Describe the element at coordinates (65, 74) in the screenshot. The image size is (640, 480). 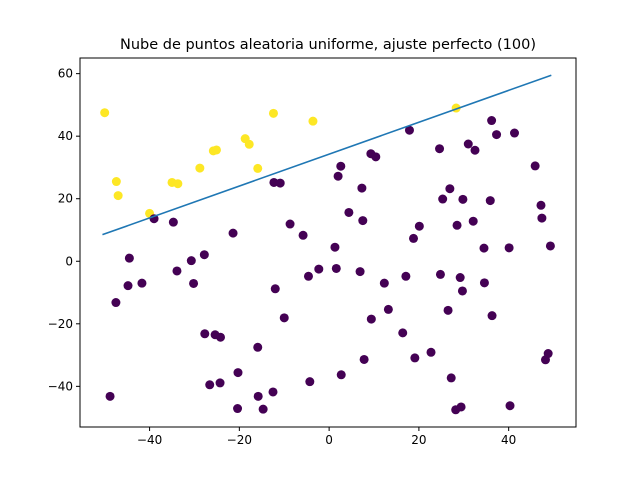
I see `y-tick-label: 60` at that location.